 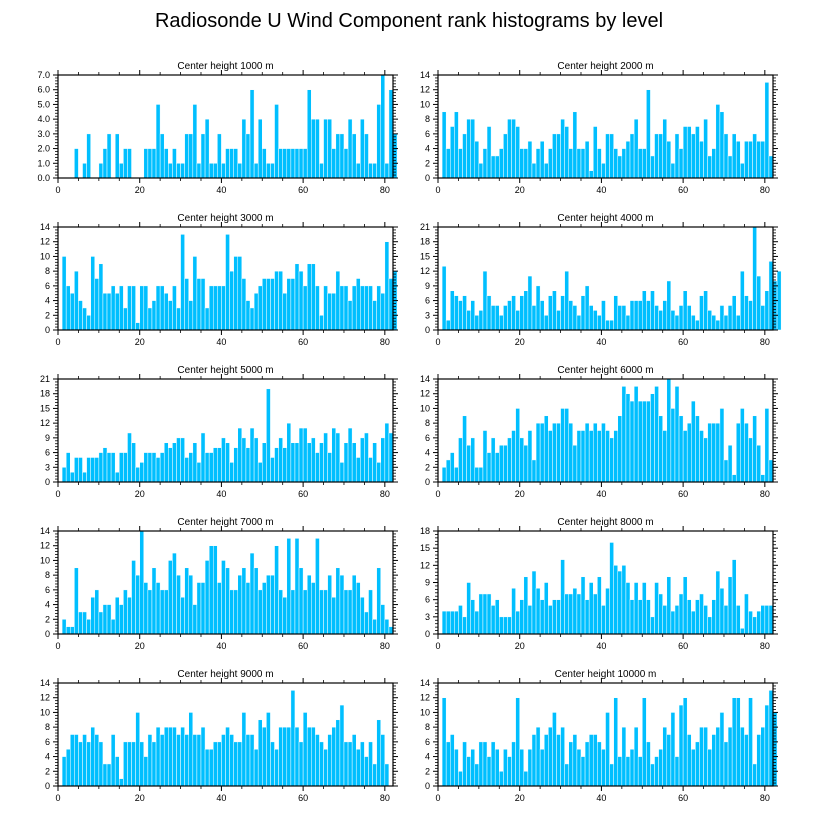 I want to click on panel-title: Center height 10000 m, so click(x=606, y=674).